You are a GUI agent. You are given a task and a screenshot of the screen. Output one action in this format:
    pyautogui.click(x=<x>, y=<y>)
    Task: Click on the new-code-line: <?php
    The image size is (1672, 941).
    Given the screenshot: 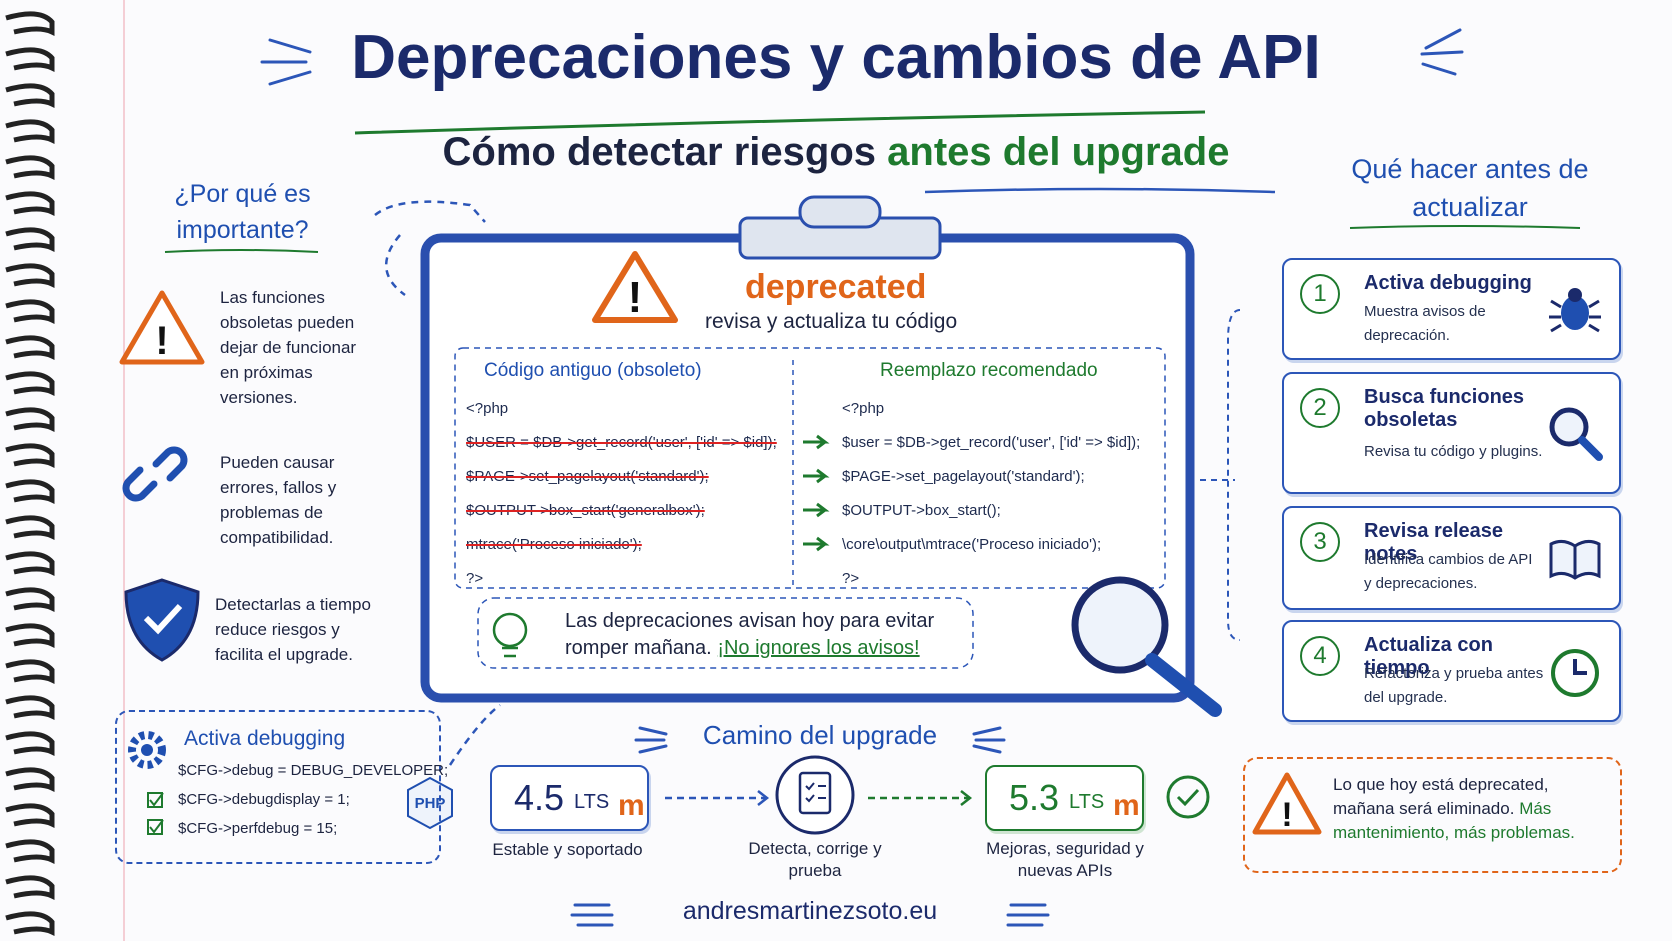 What is the action you would take?
    pyautogui.click(x=863, y=408)
    